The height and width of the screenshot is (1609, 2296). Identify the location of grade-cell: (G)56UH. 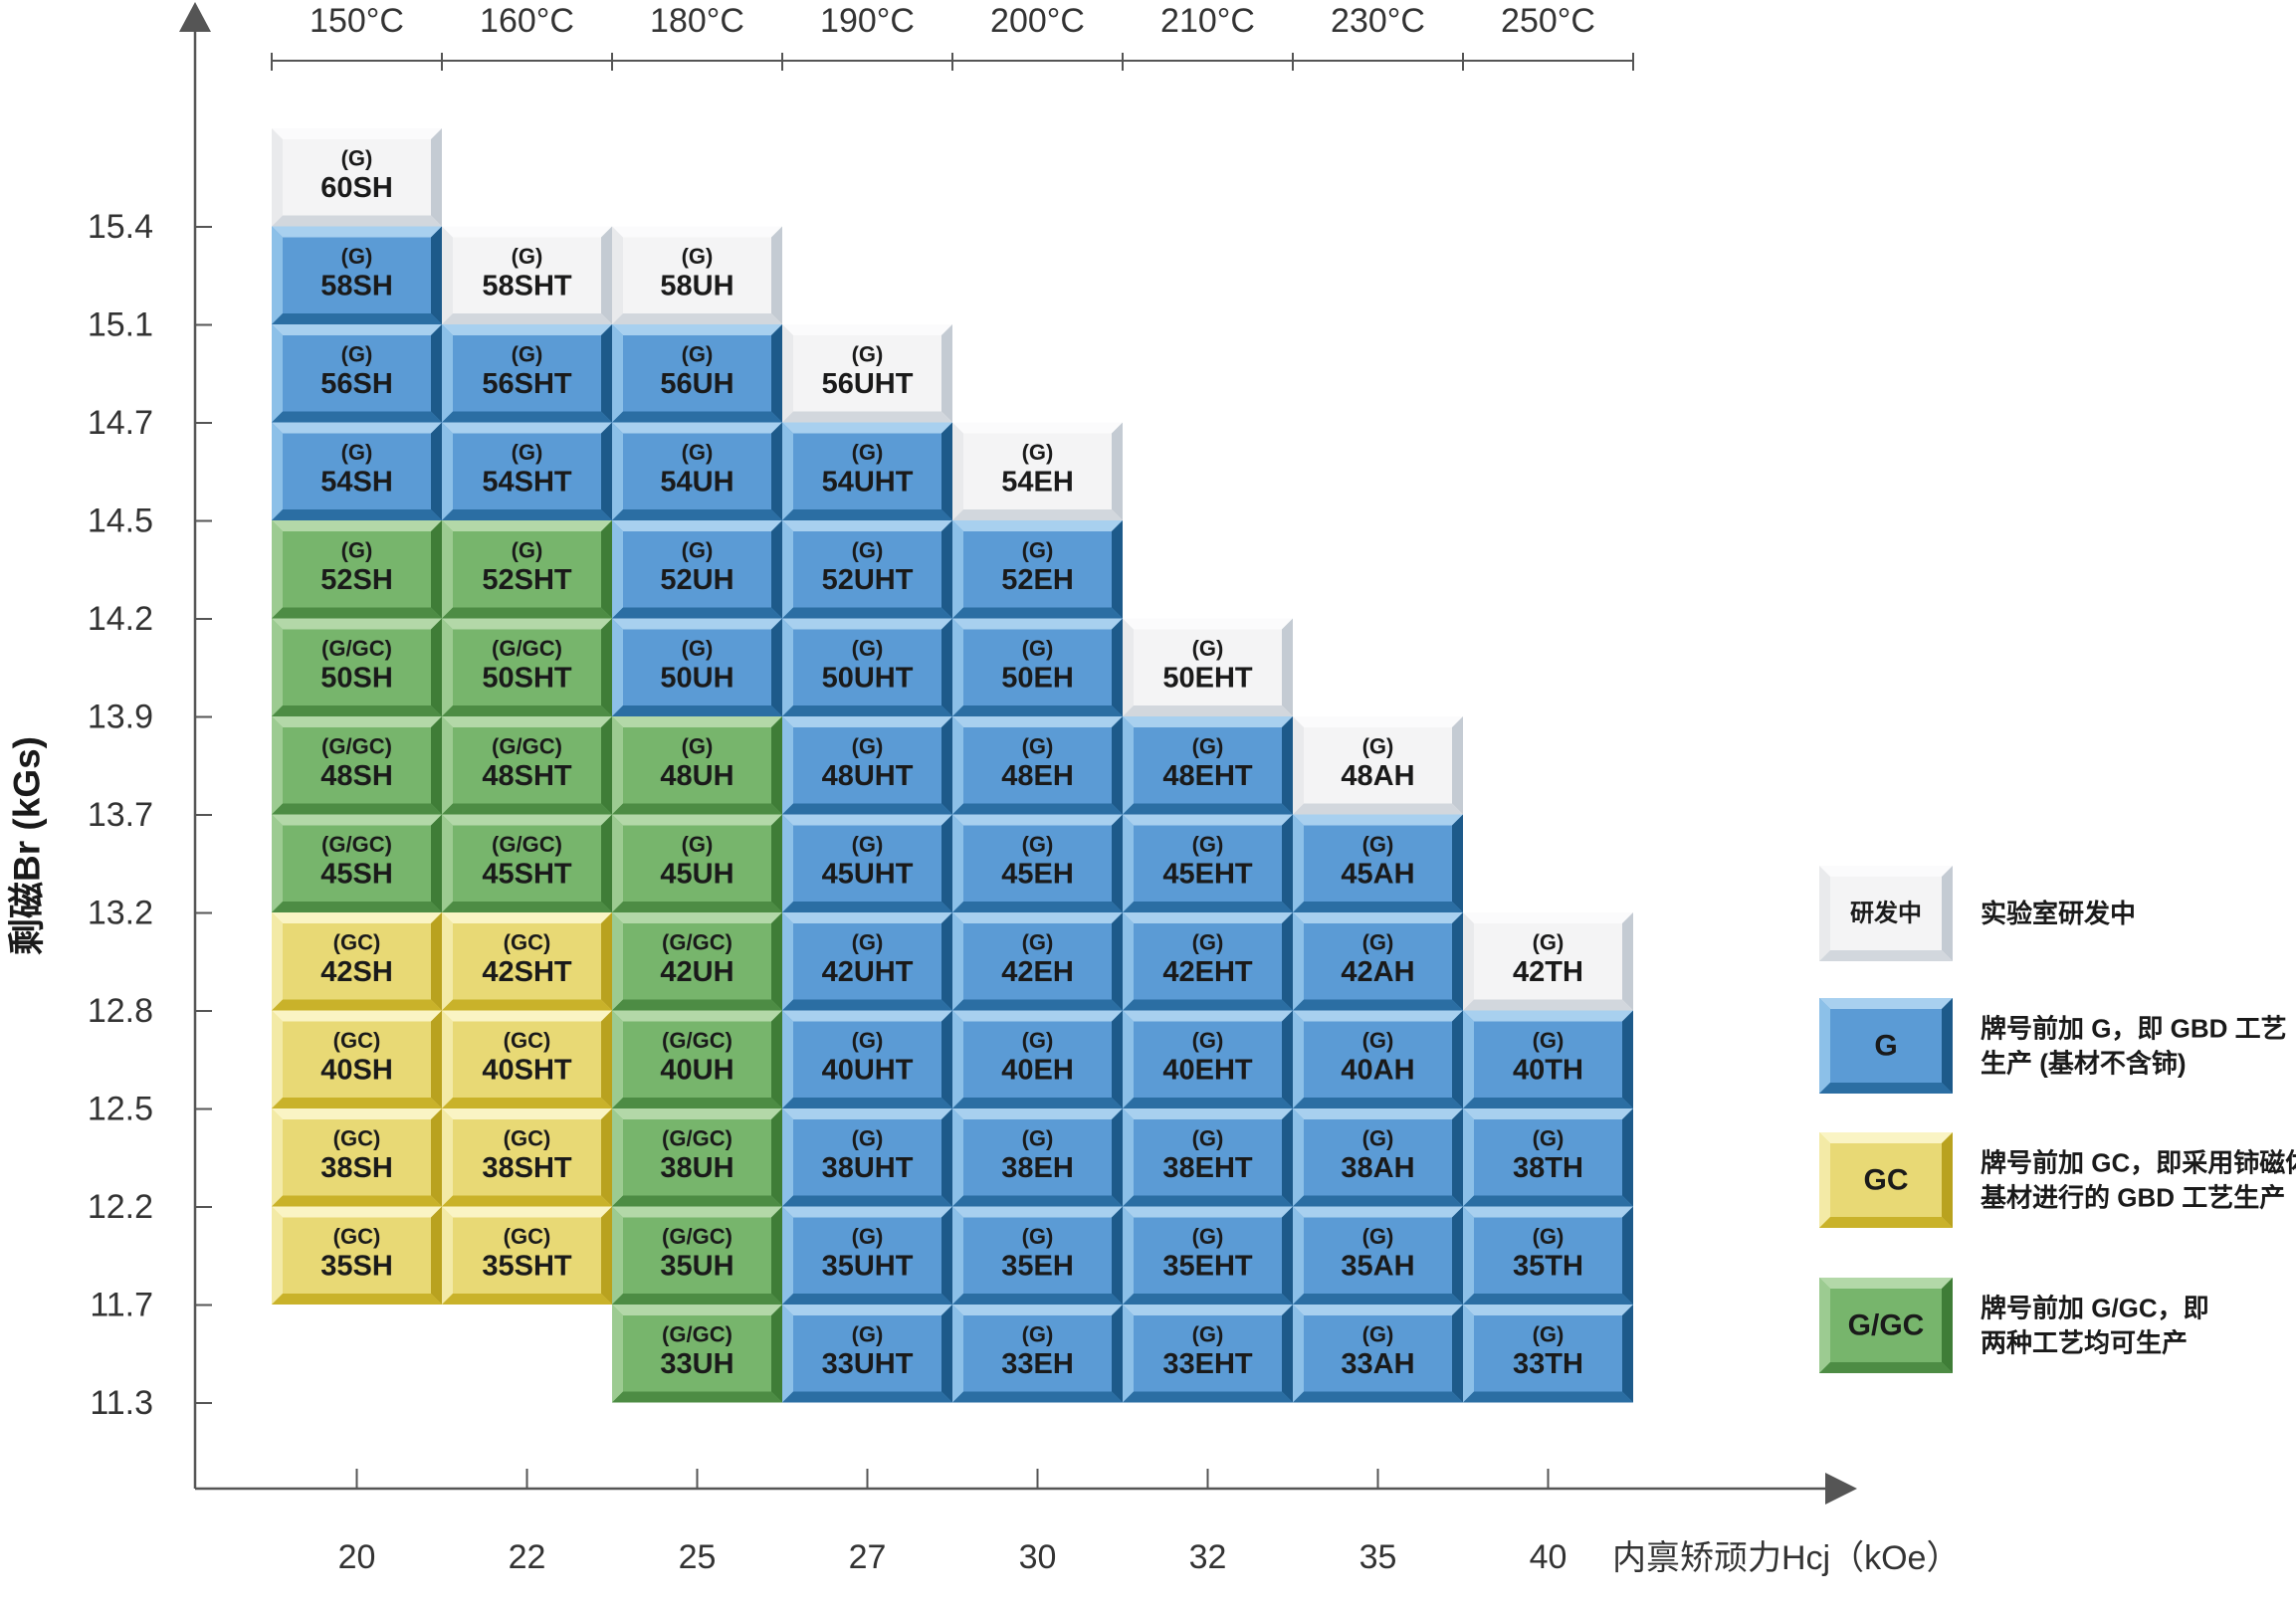
(697, 373).